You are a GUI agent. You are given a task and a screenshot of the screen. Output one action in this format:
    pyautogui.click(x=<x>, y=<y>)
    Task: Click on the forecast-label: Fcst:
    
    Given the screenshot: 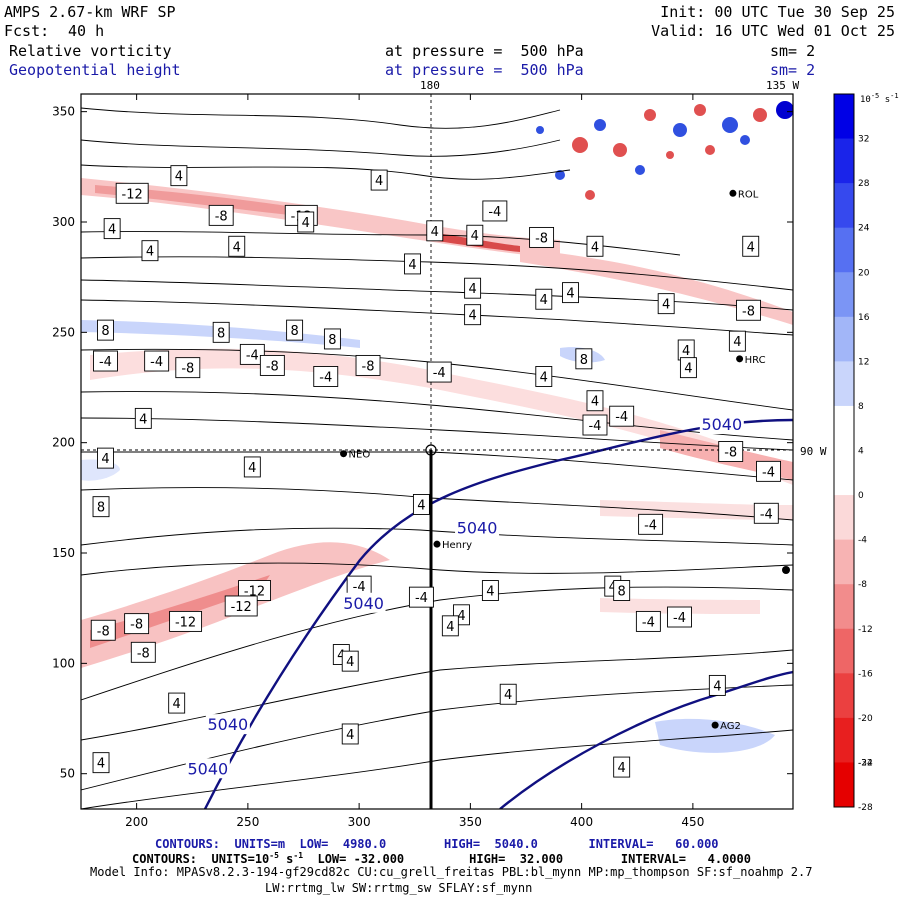 What is the action you would take?
    pyautogui.click(x=27, y=31)
    